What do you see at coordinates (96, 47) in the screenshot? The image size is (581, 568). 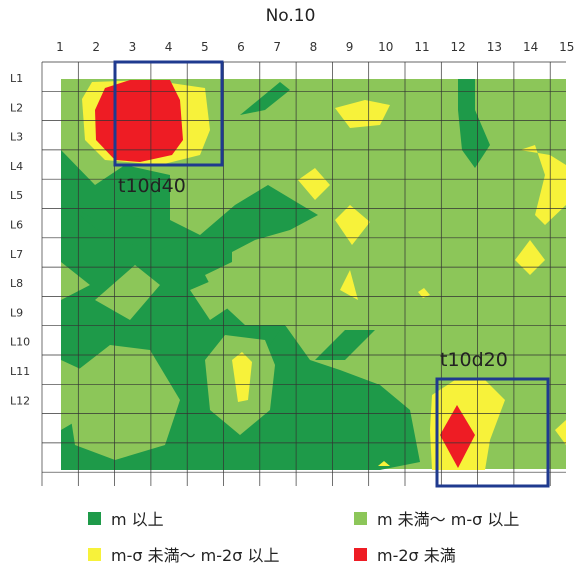 I see `x-tick-label: 2` at bounding box center [96, 47].